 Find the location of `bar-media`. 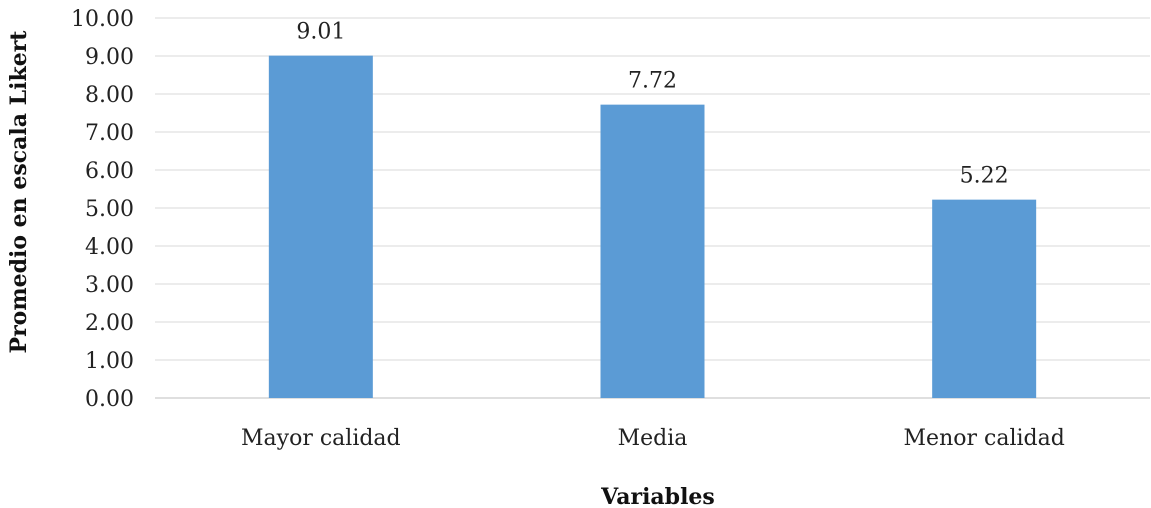

bar-media is located at coordinates (652, 251).